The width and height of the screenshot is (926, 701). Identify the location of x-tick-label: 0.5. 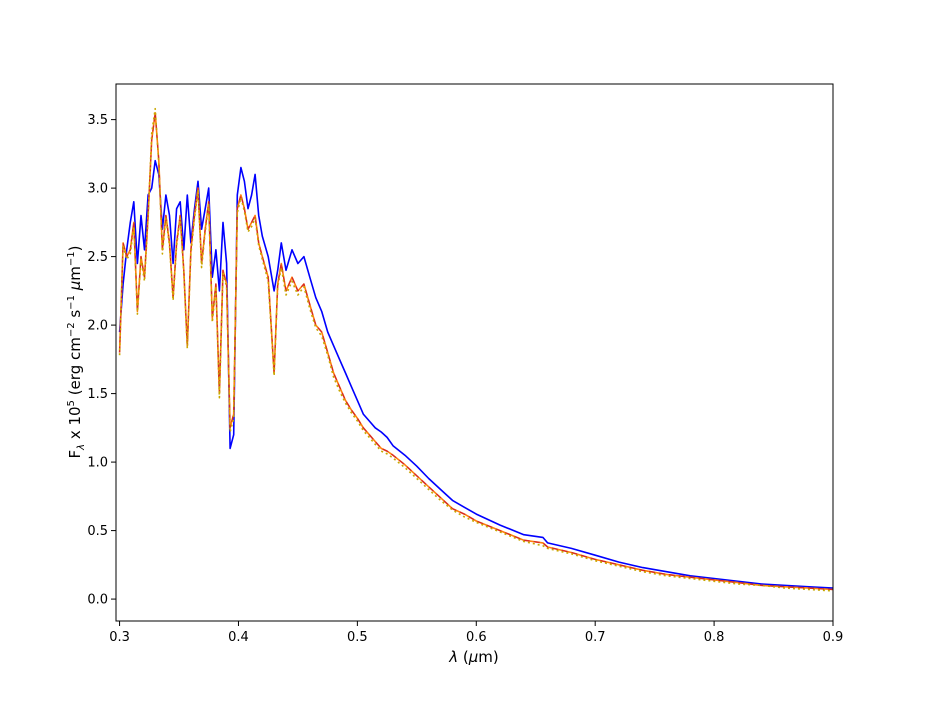
(357, 637).